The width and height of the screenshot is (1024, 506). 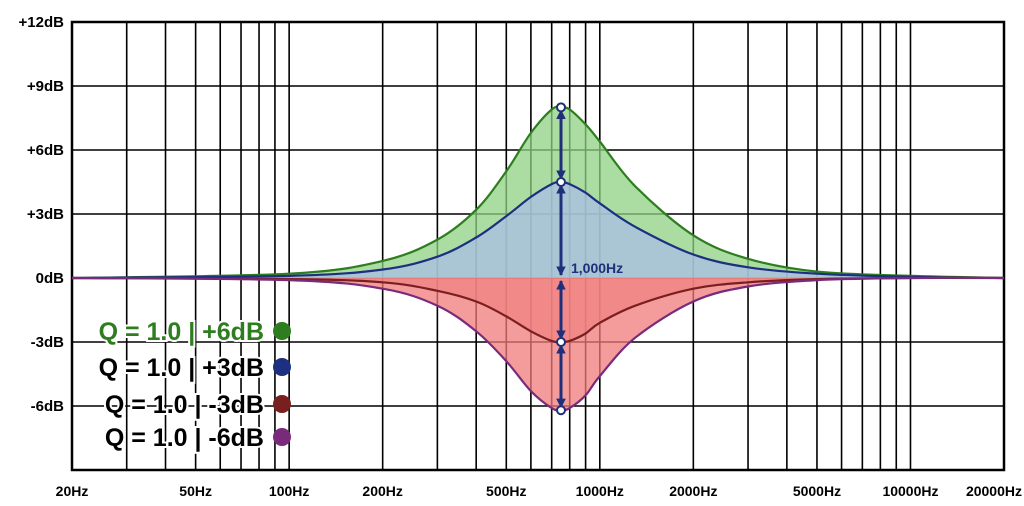 What do you see at coordinates (181, 332) in the screenshot?
I see `legend-label: Q = 1.0 | +6dB` at bounding box center [181, 332].